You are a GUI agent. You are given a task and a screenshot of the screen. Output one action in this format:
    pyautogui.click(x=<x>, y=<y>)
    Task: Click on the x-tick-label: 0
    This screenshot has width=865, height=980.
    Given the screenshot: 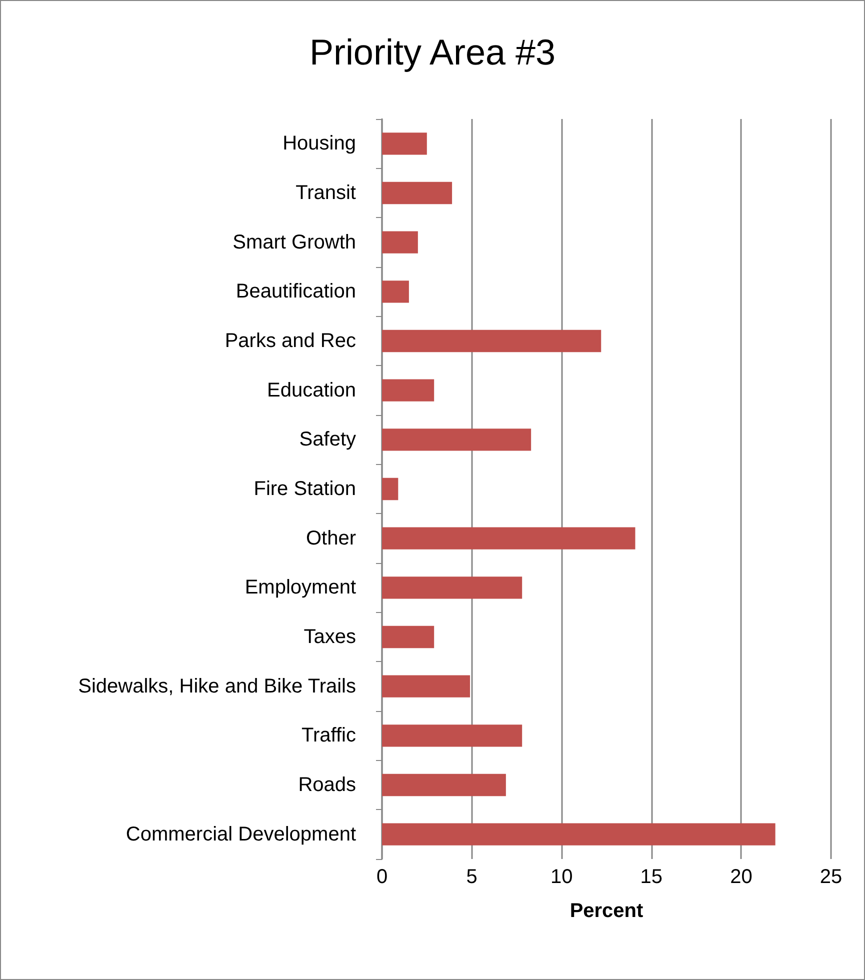 What is the action you would take?
    pyautogui.click(x=382, y=877)
    